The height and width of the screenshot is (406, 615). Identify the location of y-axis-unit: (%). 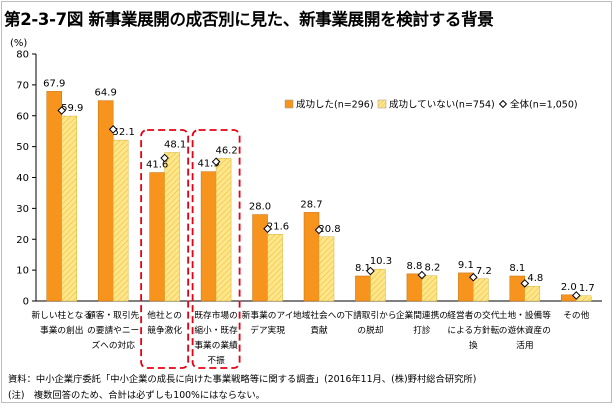
(18, 43).